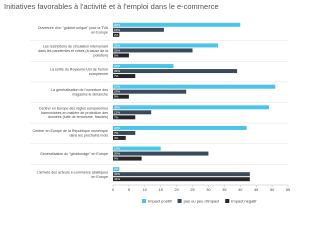 The image size is (320, 240). Describe the element at coordinates (117, 71) in the screenshot. I see `value-label: 39%` at that location.